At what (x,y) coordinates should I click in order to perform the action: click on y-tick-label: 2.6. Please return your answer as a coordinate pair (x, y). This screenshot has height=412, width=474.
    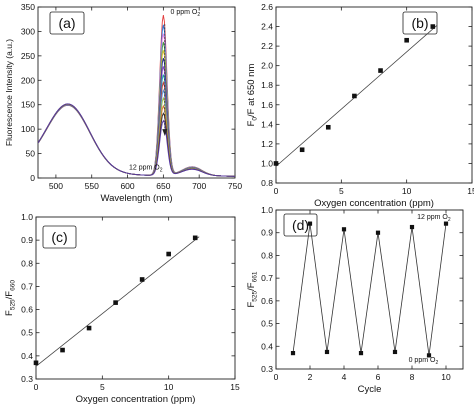
    Looking at the image, I should click on (267, 7).